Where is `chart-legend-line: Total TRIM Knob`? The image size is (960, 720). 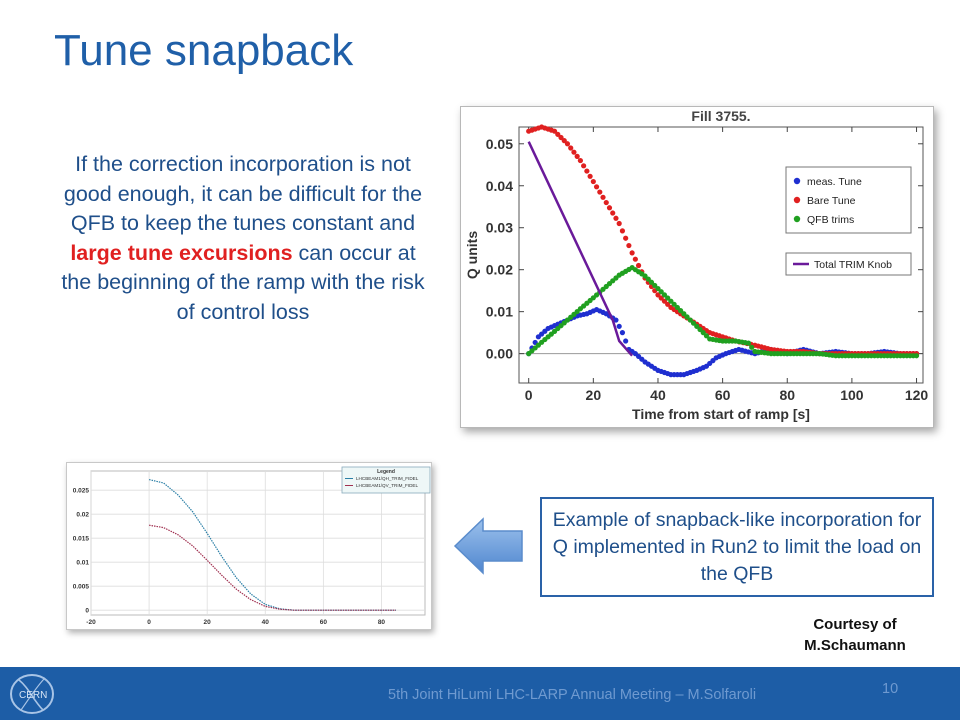
chart-legend-line: Total TRIM Knob is located at coordinates (848, 264).